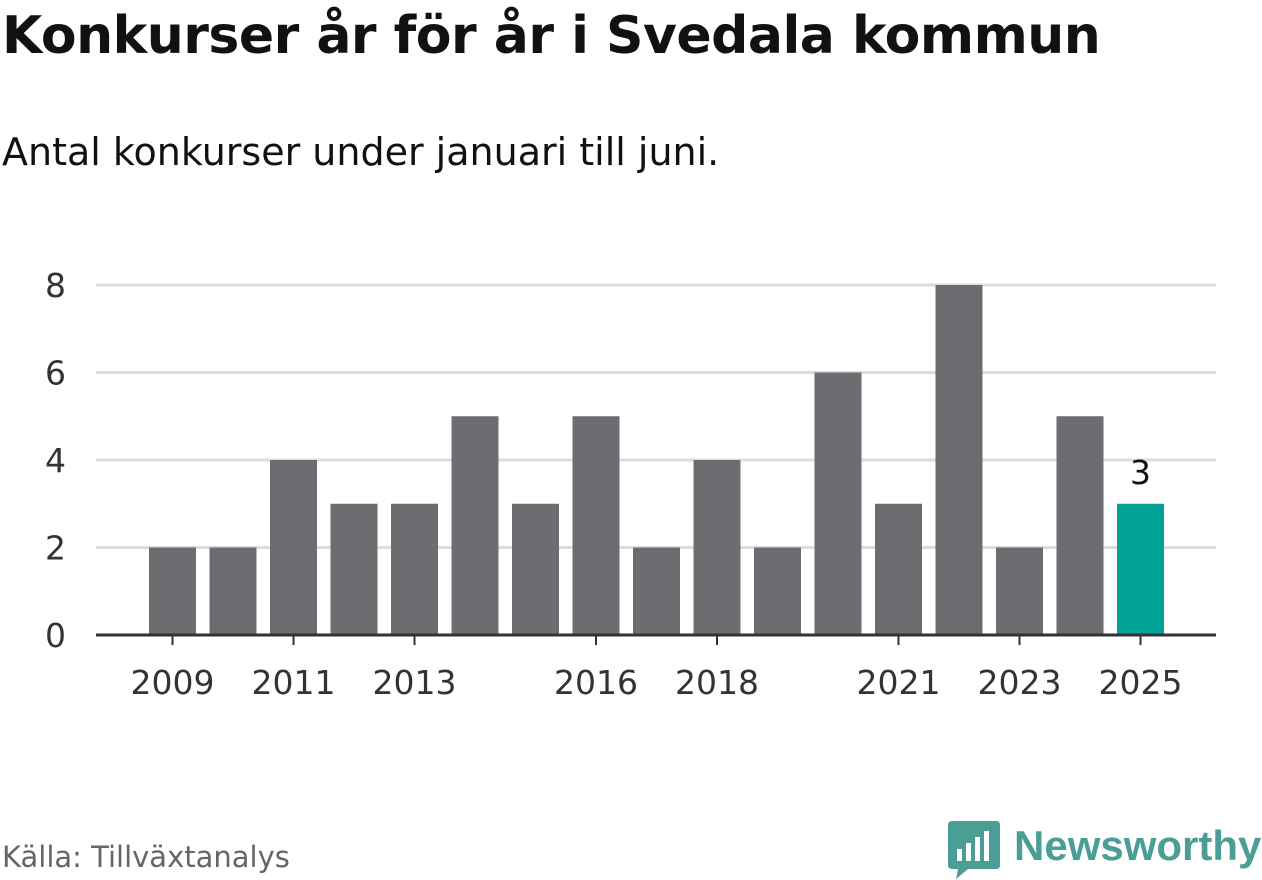 The image size is (1262, 880). What do you see at coordinates (294, 682) in the screenshot?
I see `x-tick-label: 2011` at bounding box center [294, 682].